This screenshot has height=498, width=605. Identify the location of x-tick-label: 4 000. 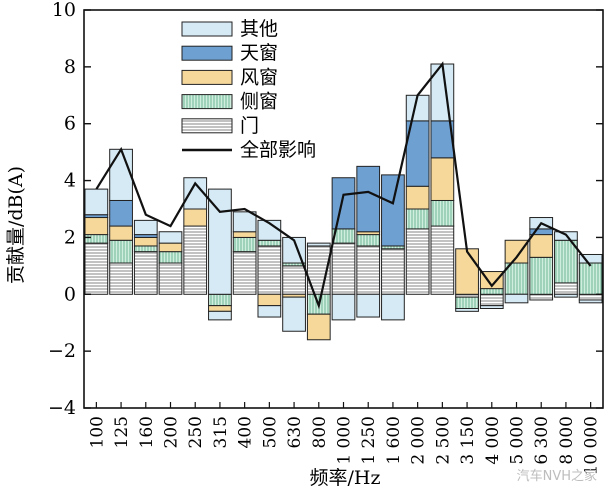
(493, 440).